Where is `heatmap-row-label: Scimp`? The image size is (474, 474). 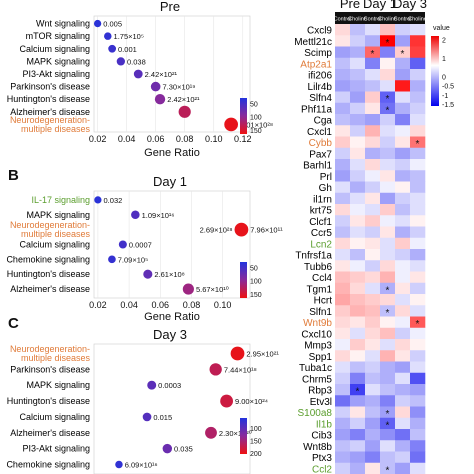
heatmap-row-label: Scimp is located at coordinates (318, 53).